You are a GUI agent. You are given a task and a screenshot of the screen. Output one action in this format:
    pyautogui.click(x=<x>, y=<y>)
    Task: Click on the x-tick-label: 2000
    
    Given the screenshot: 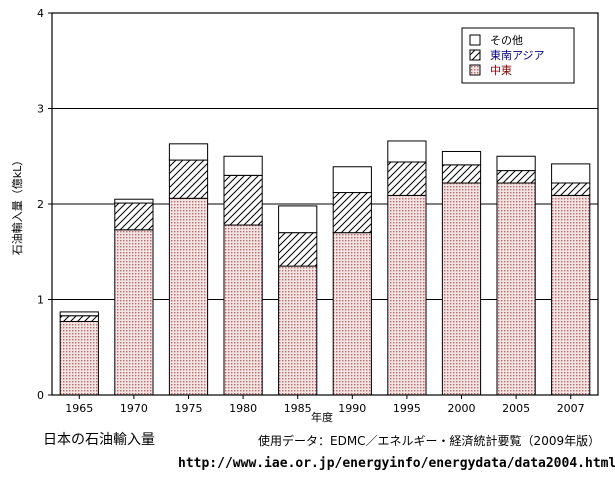 What is the action you would take?
    pyautogui.click(x=462, y=408)
    